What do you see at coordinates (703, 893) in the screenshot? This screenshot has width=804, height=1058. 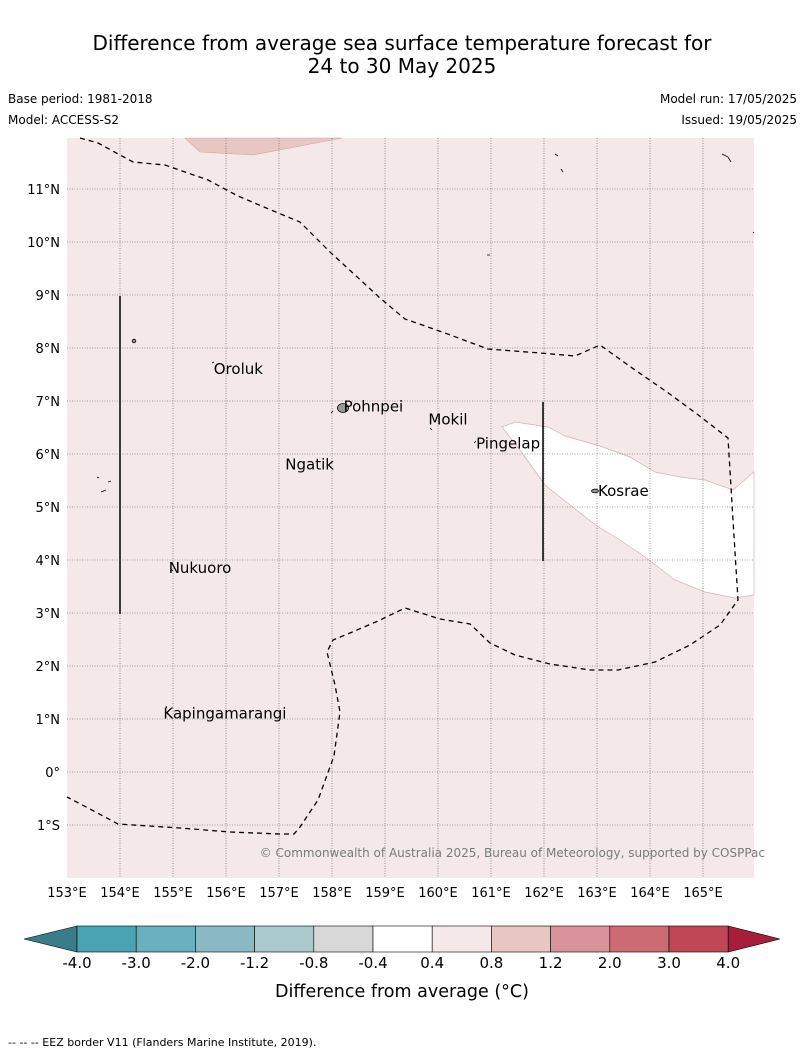 I see `longitude-label: 165°E` at bounding box center [703, 893].